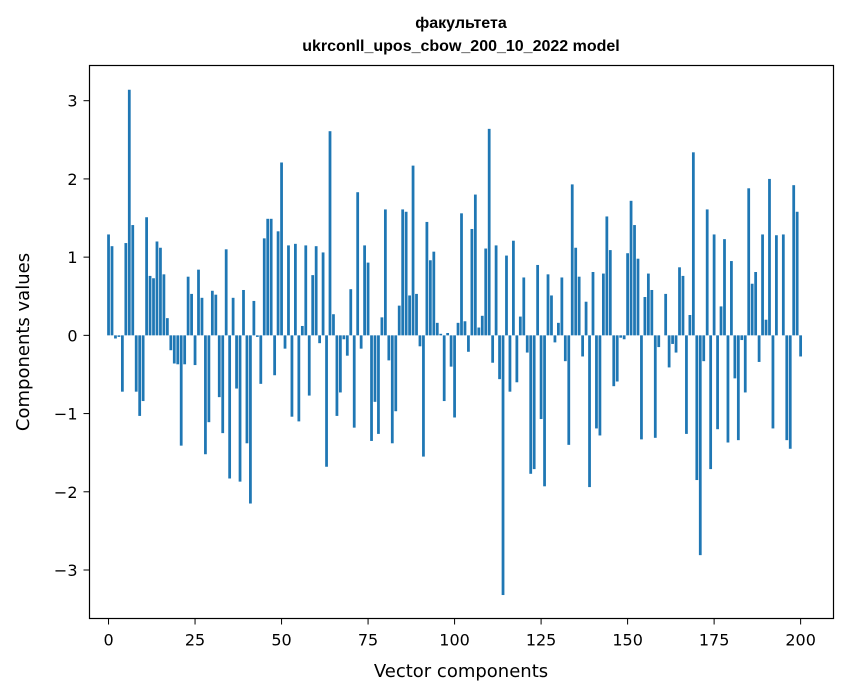 Image resolution: width=847 pixels, height=696 pixels. Describe the element at coordinates (800, 640) in the screenshot. I see `x-tick-label: 200` at that location.